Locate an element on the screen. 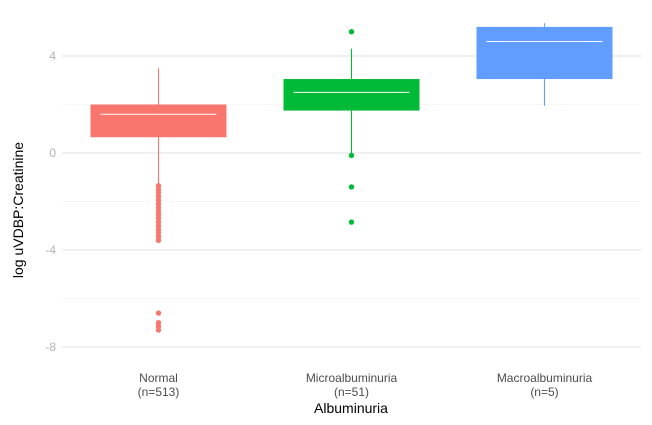  box-group-normal is located at coordinates (158, 200).